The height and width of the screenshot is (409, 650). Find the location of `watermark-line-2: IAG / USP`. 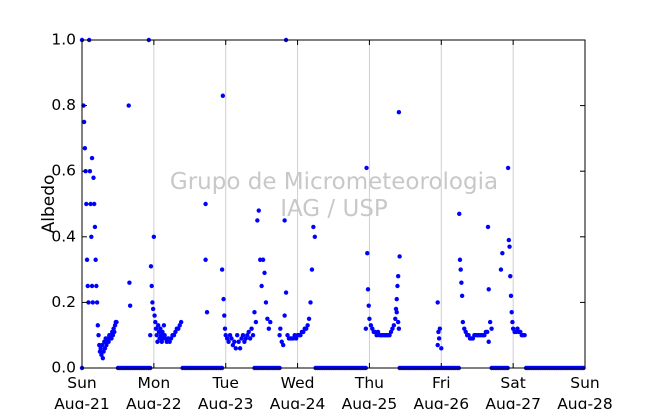

watermark-line-2: IAG / USP is located at coordinates (334, 209).